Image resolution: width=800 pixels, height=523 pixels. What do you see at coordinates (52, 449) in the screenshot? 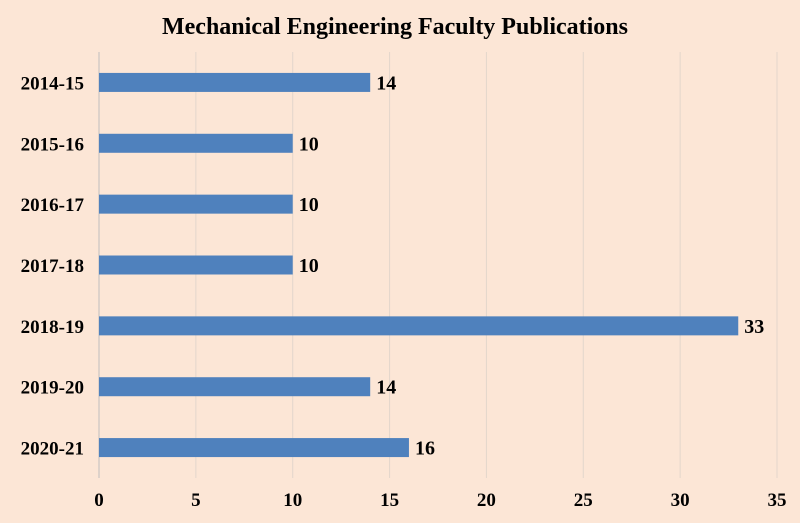
I see `category-label: 2020-21` at bounding box center [52, 449].